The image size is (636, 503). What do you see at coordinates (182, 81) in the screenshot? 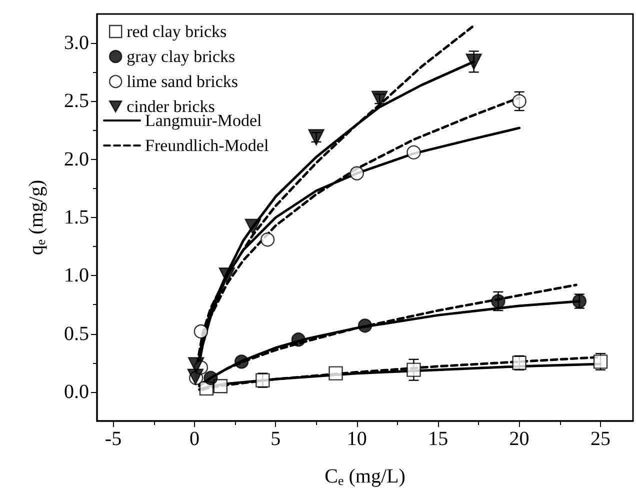
I see `legend-label: lime sand bricks` at bounding box center [182, 81].